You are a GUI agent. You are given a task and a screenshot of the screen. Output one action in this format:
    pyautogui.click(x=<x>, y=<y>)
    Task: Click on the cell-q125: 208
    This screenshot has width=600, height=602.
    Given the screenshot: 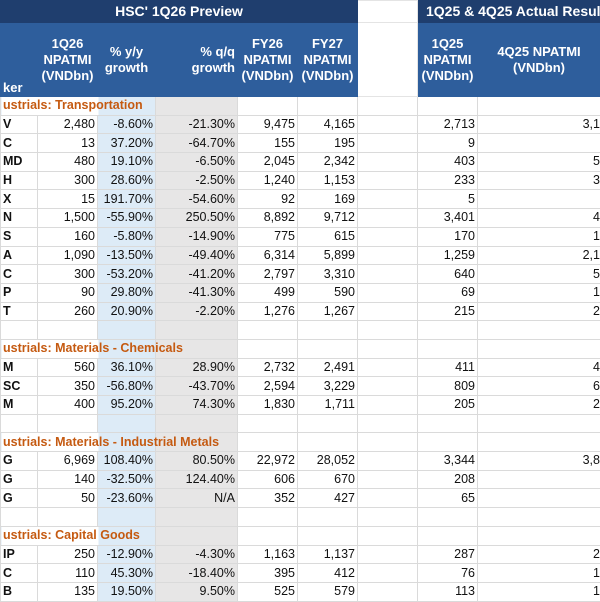 What is the action you would take?
    pyautogui.click(x=448, y=479)
    